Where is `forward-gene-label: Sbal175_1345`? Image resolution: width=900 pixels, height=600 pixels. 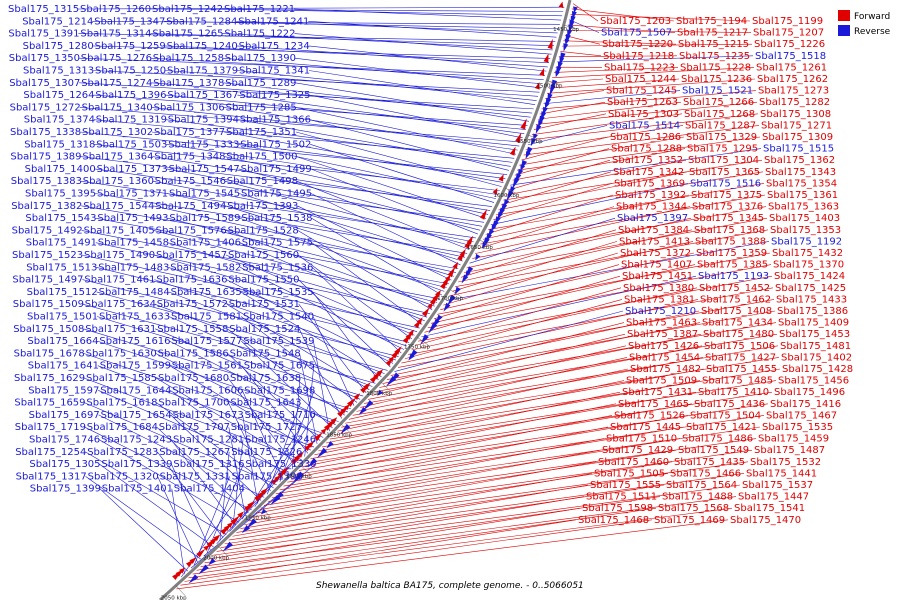
forward-gene-label: Sbal175_1345 is located at coordinates (728, 218).